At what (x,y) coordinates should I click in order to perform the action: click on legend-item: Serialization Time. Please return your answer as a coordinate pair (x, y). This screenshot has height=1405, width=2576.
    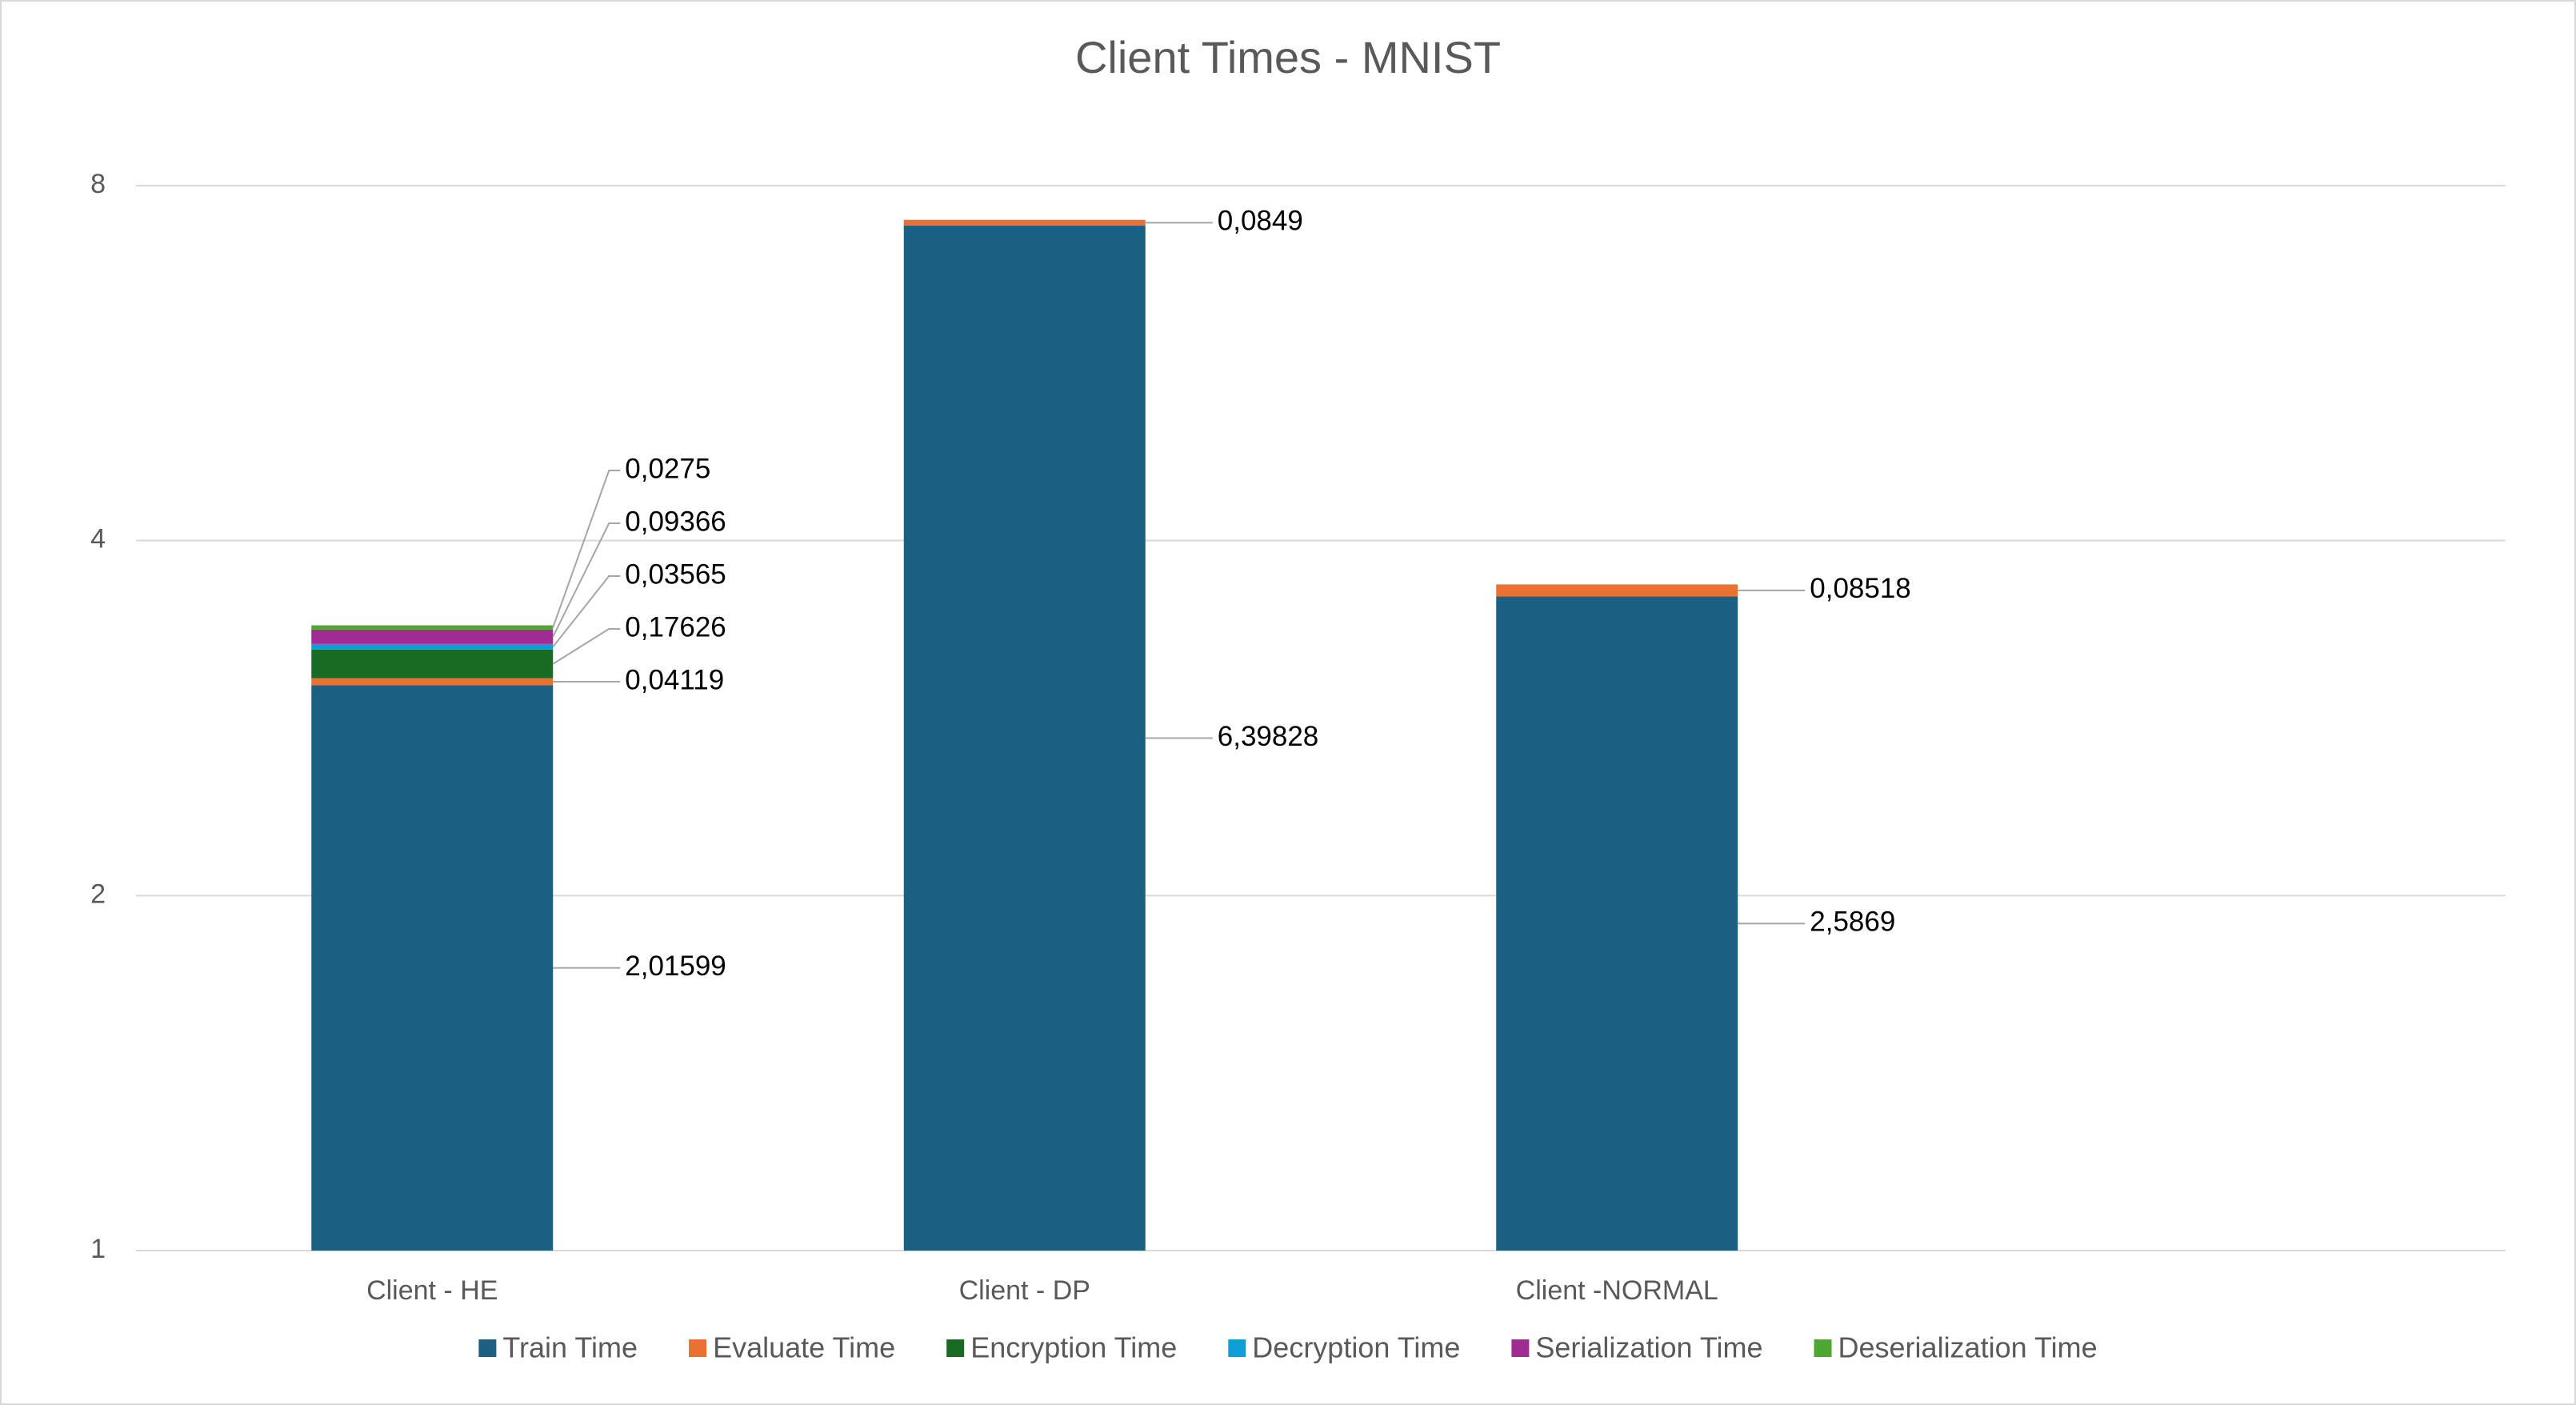
    Looking at the image, I should click on (1637, 1347).